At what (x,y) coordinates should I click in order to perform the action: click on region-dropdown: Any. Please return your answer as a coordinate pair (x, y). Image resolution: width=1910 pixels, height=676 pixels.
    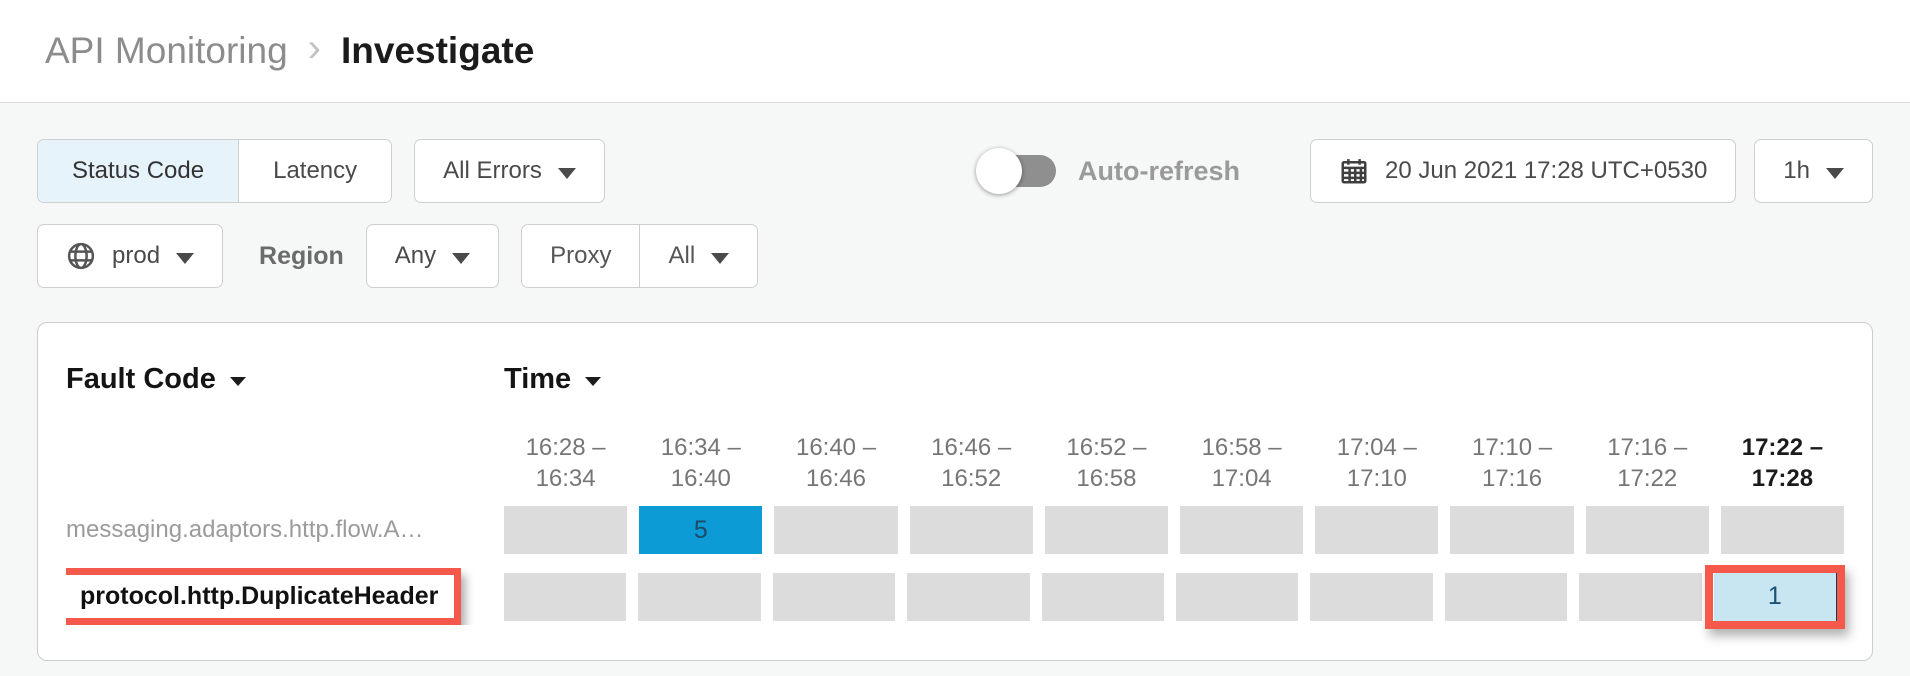
    Looking at the image, I should click on (432, 256).